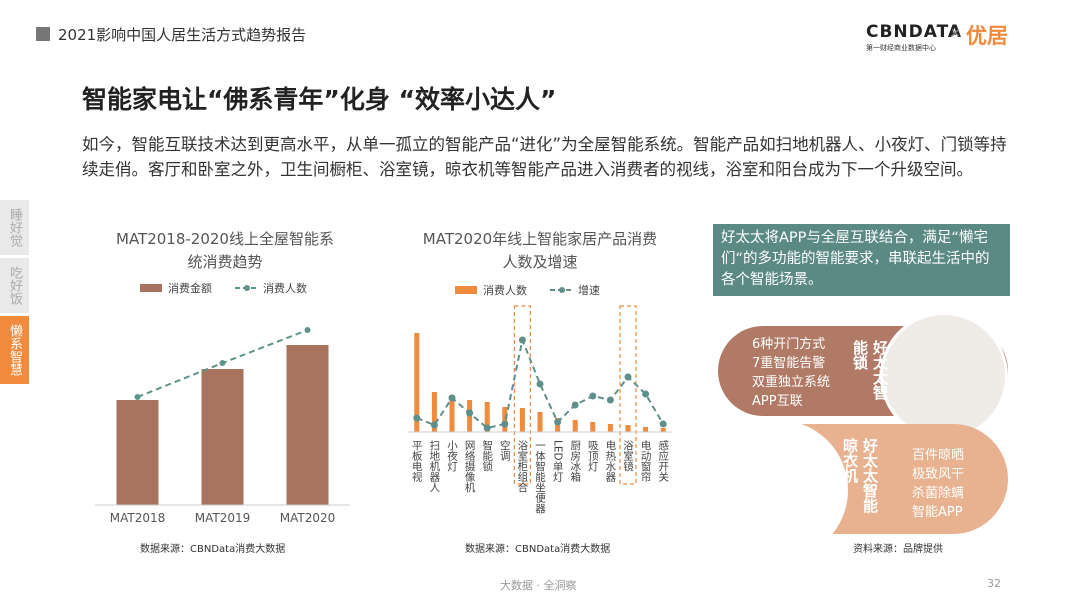 This screenshot has width=1080, height=606. What do you see at coordinates (663, 461) in the screenshot?
I see `x-tick-label: 感应开关` at bounding box center [663, 461].